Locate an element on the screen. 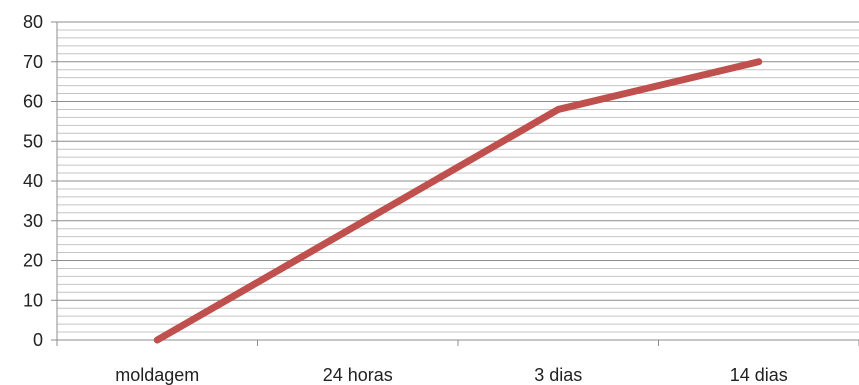  y-tick-label: 0 is located at coordinates (38, 340).